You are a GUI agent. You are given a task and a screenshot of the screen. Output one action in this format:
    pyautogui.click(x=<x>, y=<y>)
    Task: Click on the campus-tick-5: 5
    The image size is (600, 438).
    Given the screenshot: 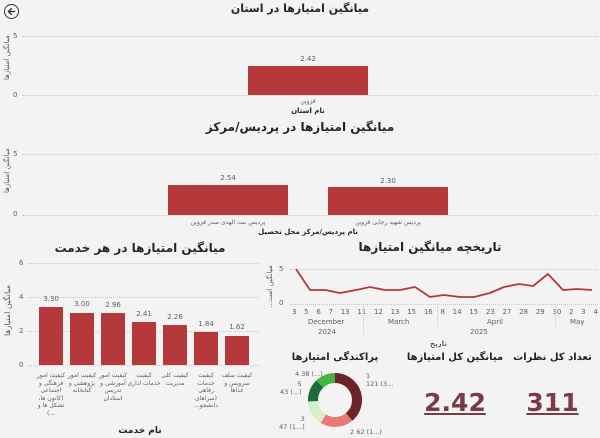 What is the action you would take?
    pyautogui.click(x=15, y=154)
    